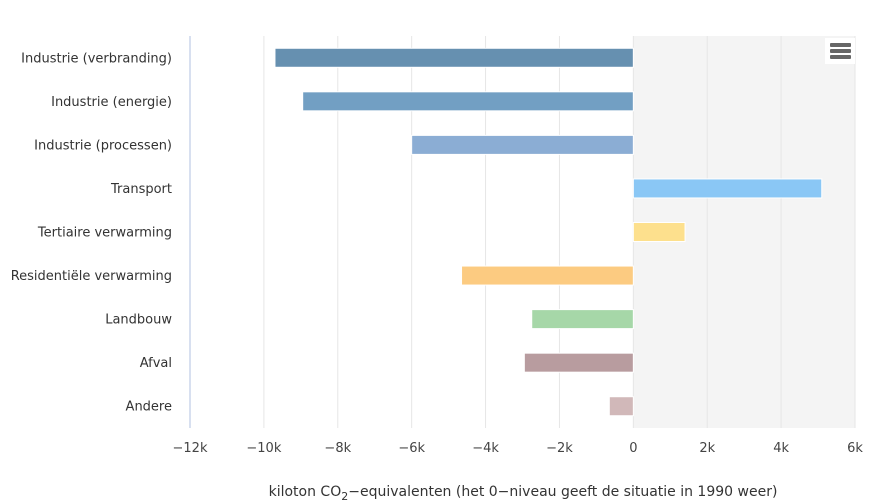 The height and width of the screenshot is (502, 869). I want to click on x-tick-label: −12k, so click(190, 448).